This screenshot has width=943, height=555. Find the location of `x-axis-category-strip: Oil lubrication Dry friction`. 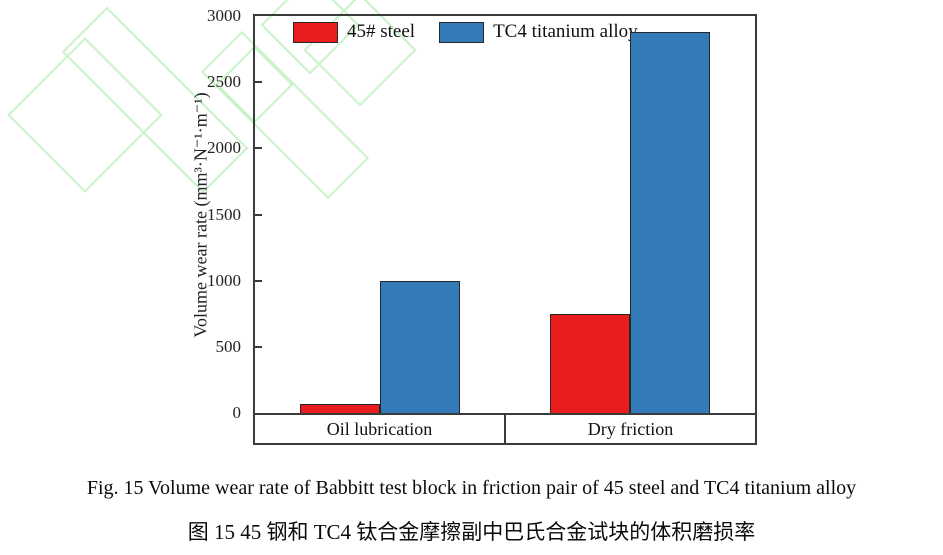

x-axis-category-strip: Oil lubrication Dry friction is located at coordinates (505, 430).